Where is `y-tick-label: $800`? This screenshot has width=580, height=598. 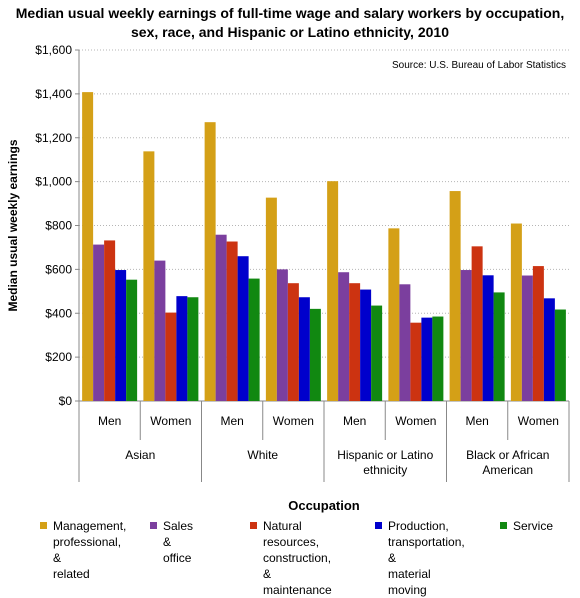 y-tick-label: $800 is located at coordinates (58, 226).